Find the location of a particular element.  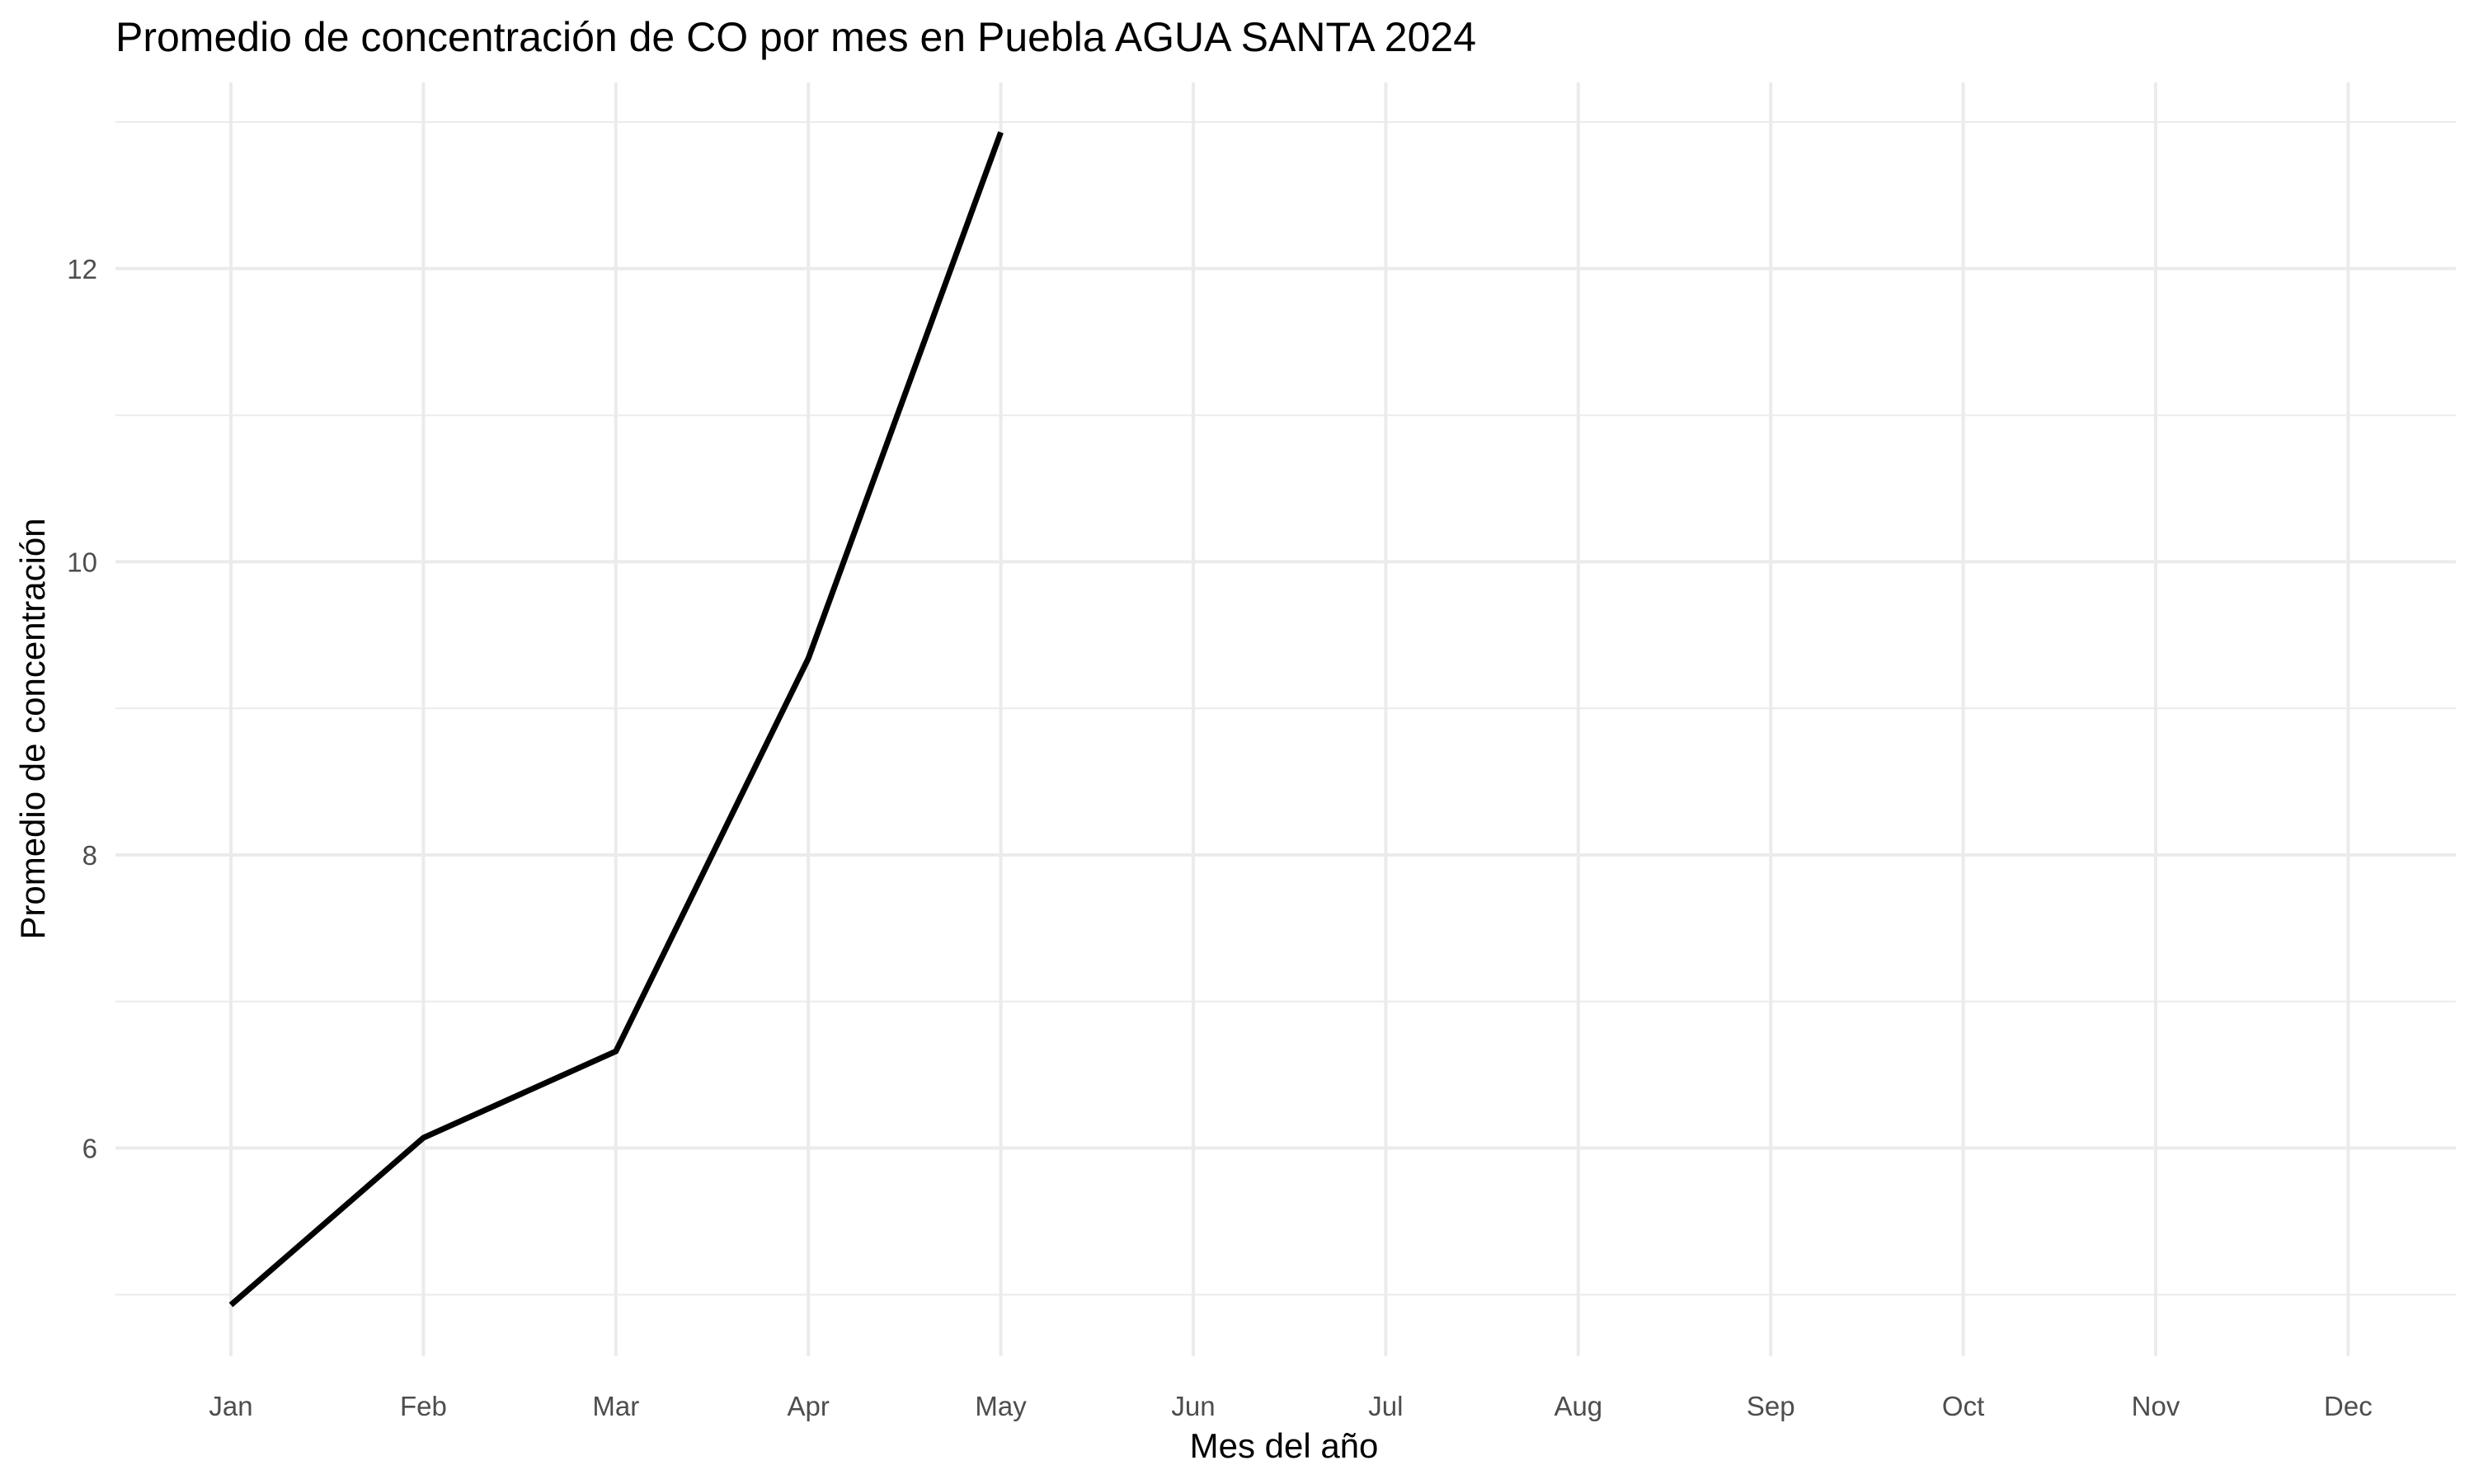

x-axis-title: Mes del año is located at coordinates (1284, 1445).